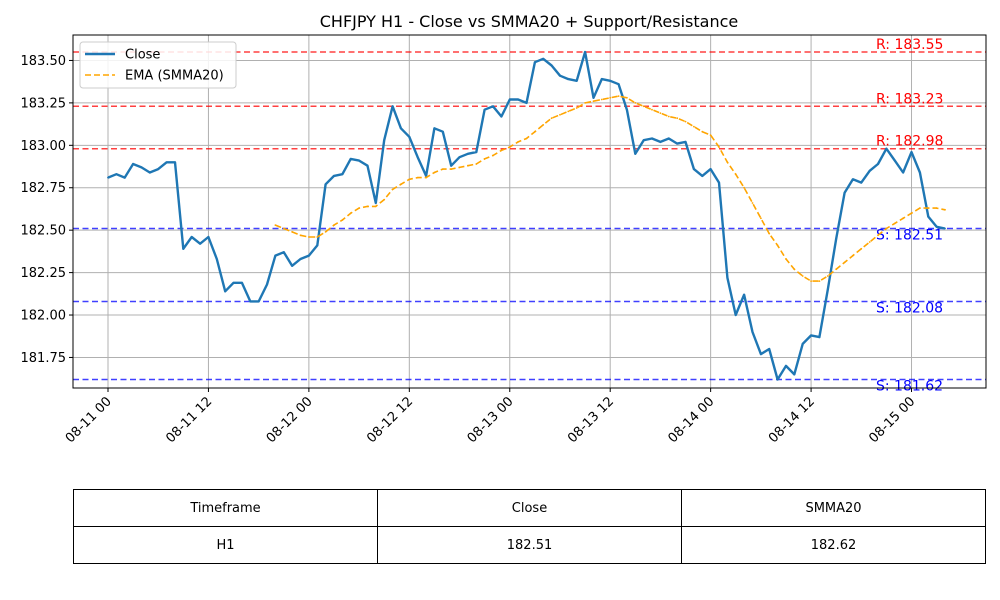  I want to click on y-tick-label: 183.50, so click(44, 61).